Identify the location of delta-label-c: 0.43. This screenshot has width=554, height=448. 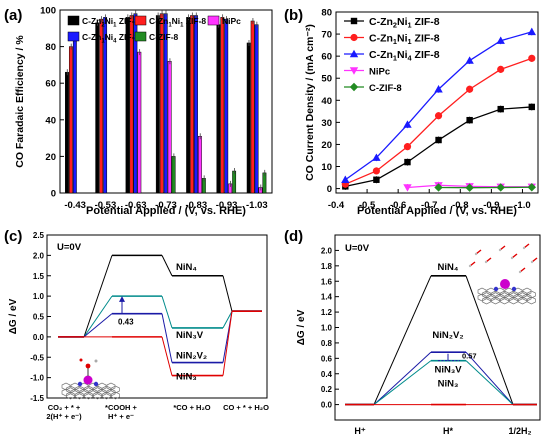
(126, 322).